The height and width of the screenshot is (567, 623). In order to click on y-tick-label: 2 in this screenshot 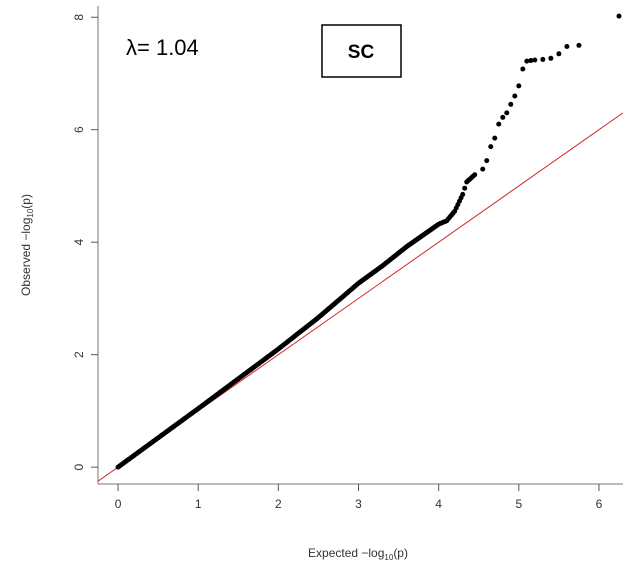, I will do `click(79, 354)`.